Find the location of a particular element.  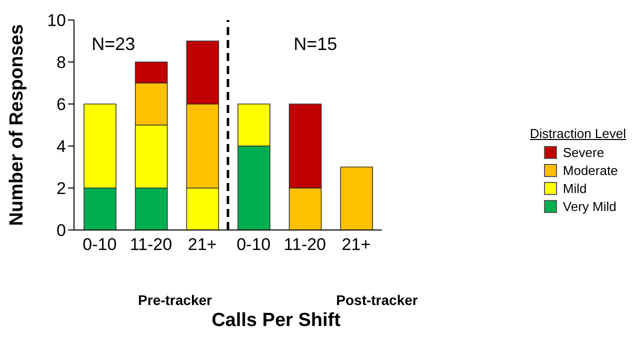

text: Post-tracker is located at coordinates (377, 300).